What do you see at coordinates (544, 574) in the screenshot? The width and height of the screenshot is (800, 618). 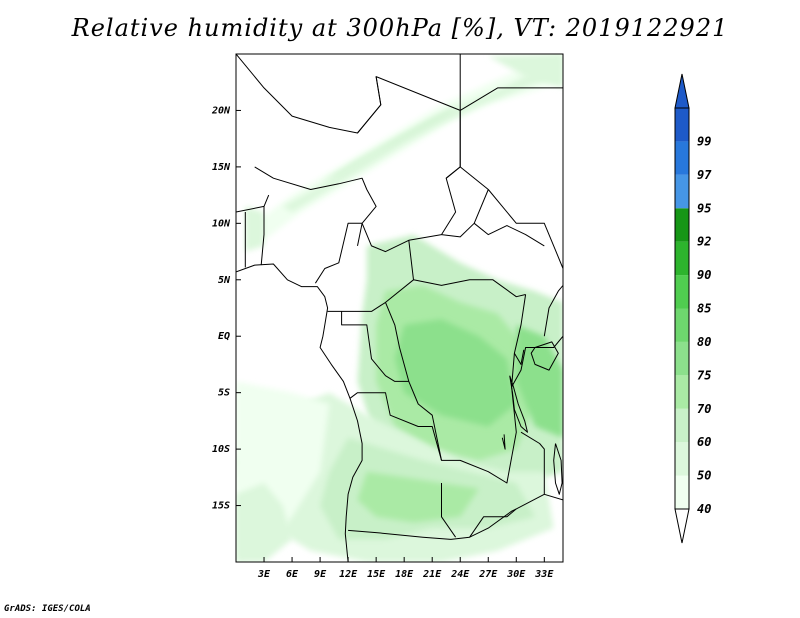 I see `x-tick-label: 33E` at bounding box center [544, 574].